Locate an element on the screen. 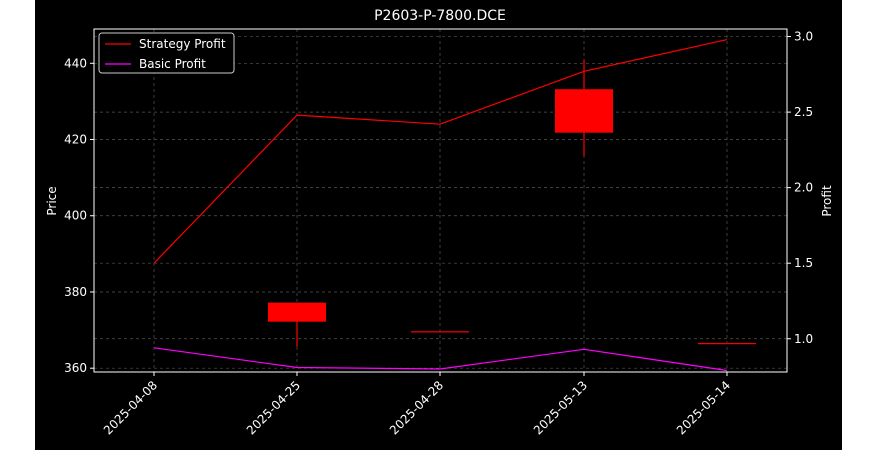 The width and height of the screenshot is (878, 450). y2-tick-label: 2.0 is located at coordinates (803, 188).